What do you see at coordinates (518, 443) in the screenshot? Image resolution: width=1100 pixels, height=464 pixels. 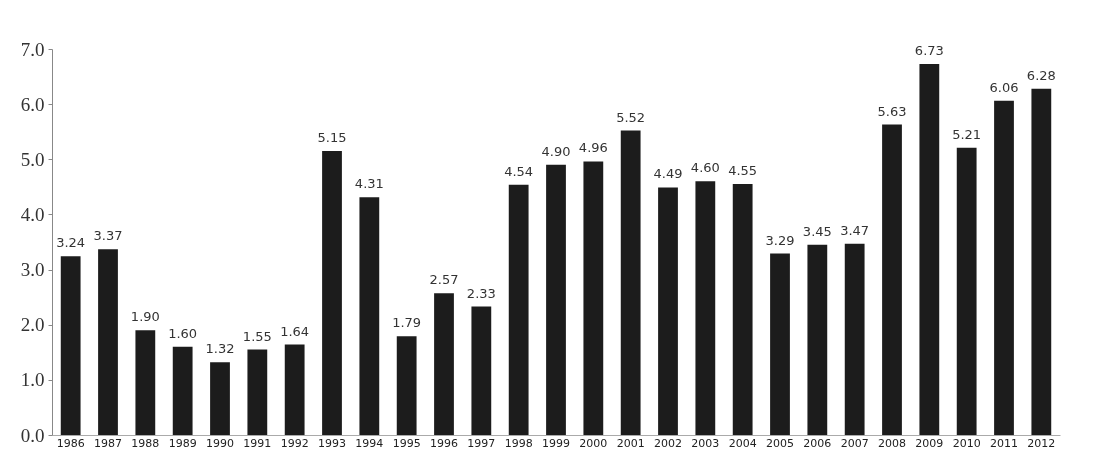 I see `x-tick-label: 1998` at bounding box center [518, 443].